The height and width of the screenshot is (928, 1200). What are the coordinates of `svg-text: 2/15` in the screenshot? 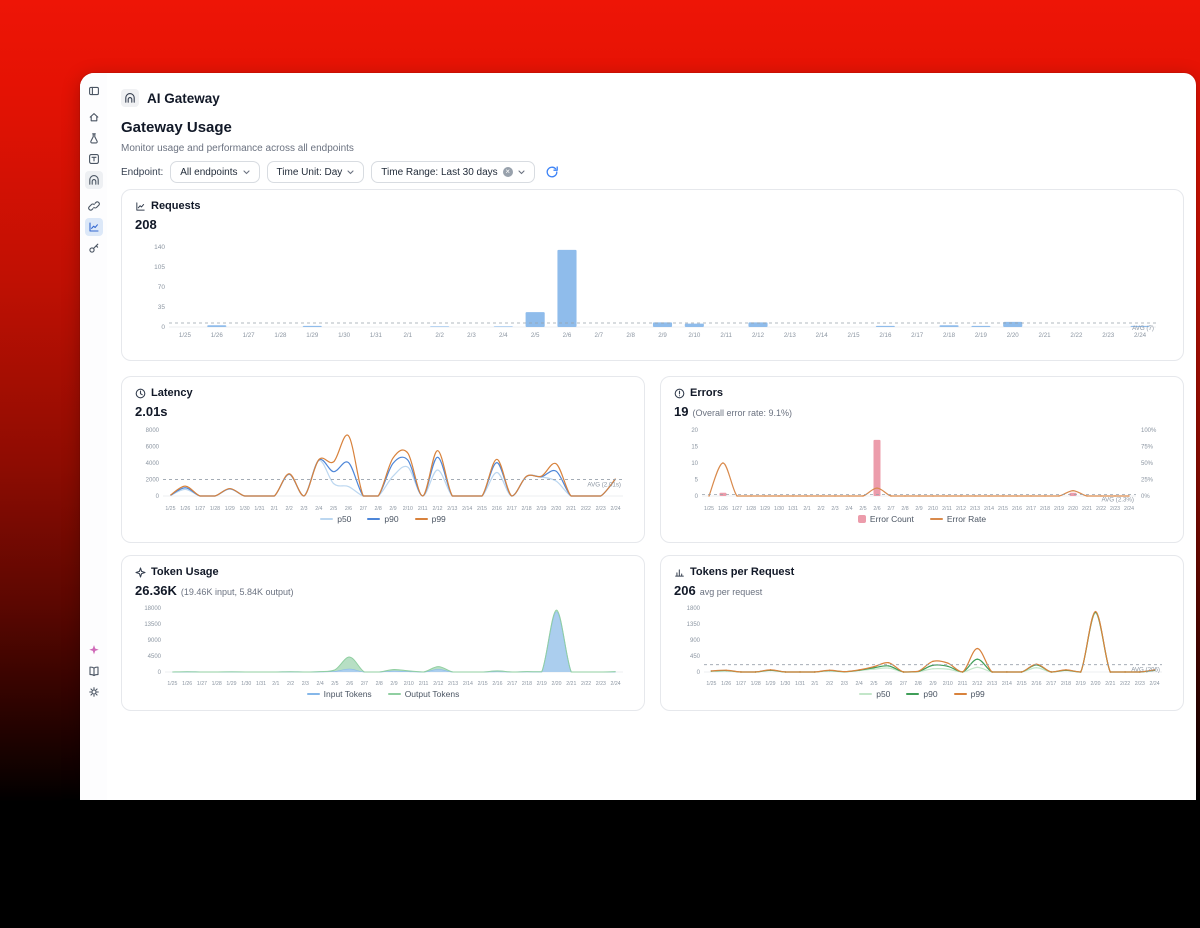 It's located at (1003, 509).